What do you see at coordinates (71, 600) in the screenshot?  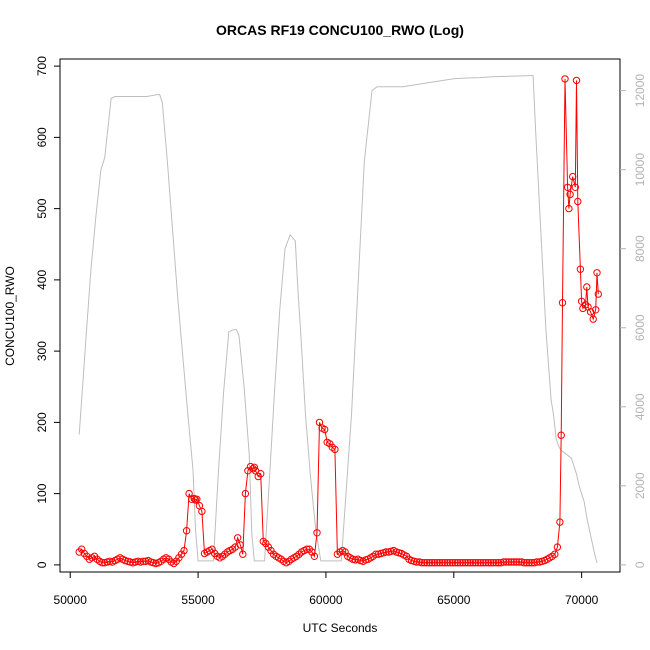 I see `x-tick-label-0: 50000` at bounding box center [71, 600].